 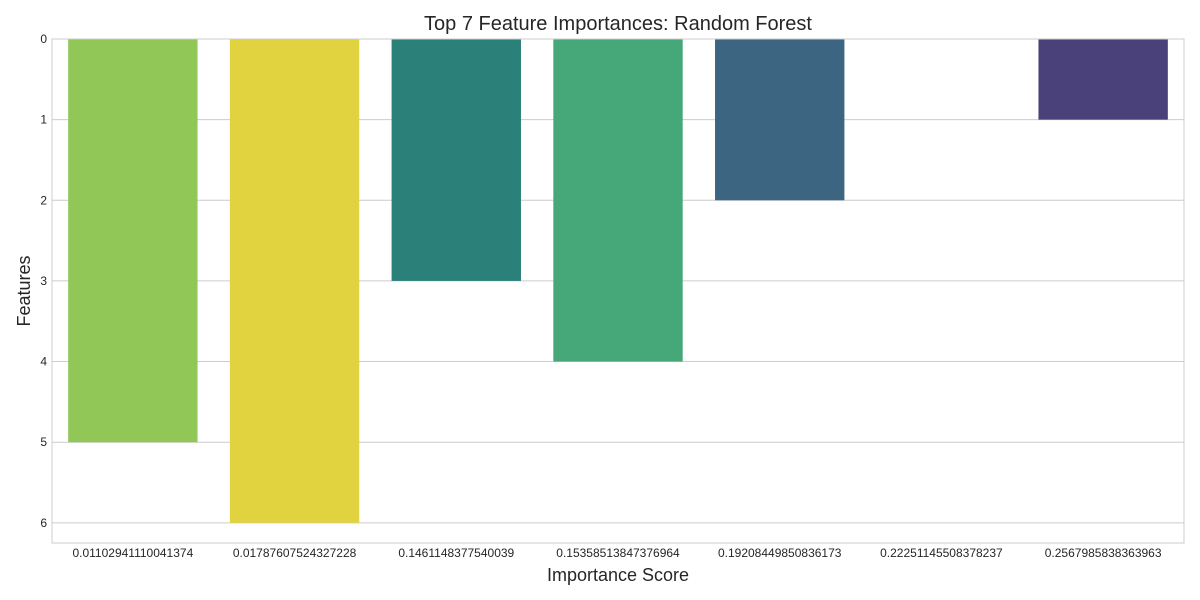 What do you see at coordinates (43, 200) in the screenshot?
I see `y-tick-label: 2` at bounding box center [43, 200].